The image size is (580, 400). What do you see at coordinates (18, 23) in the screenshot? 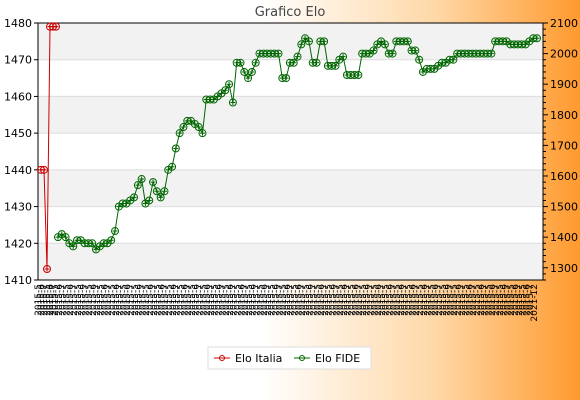
I see `left-tick-label: 1480` at bounding box center [18, 23].